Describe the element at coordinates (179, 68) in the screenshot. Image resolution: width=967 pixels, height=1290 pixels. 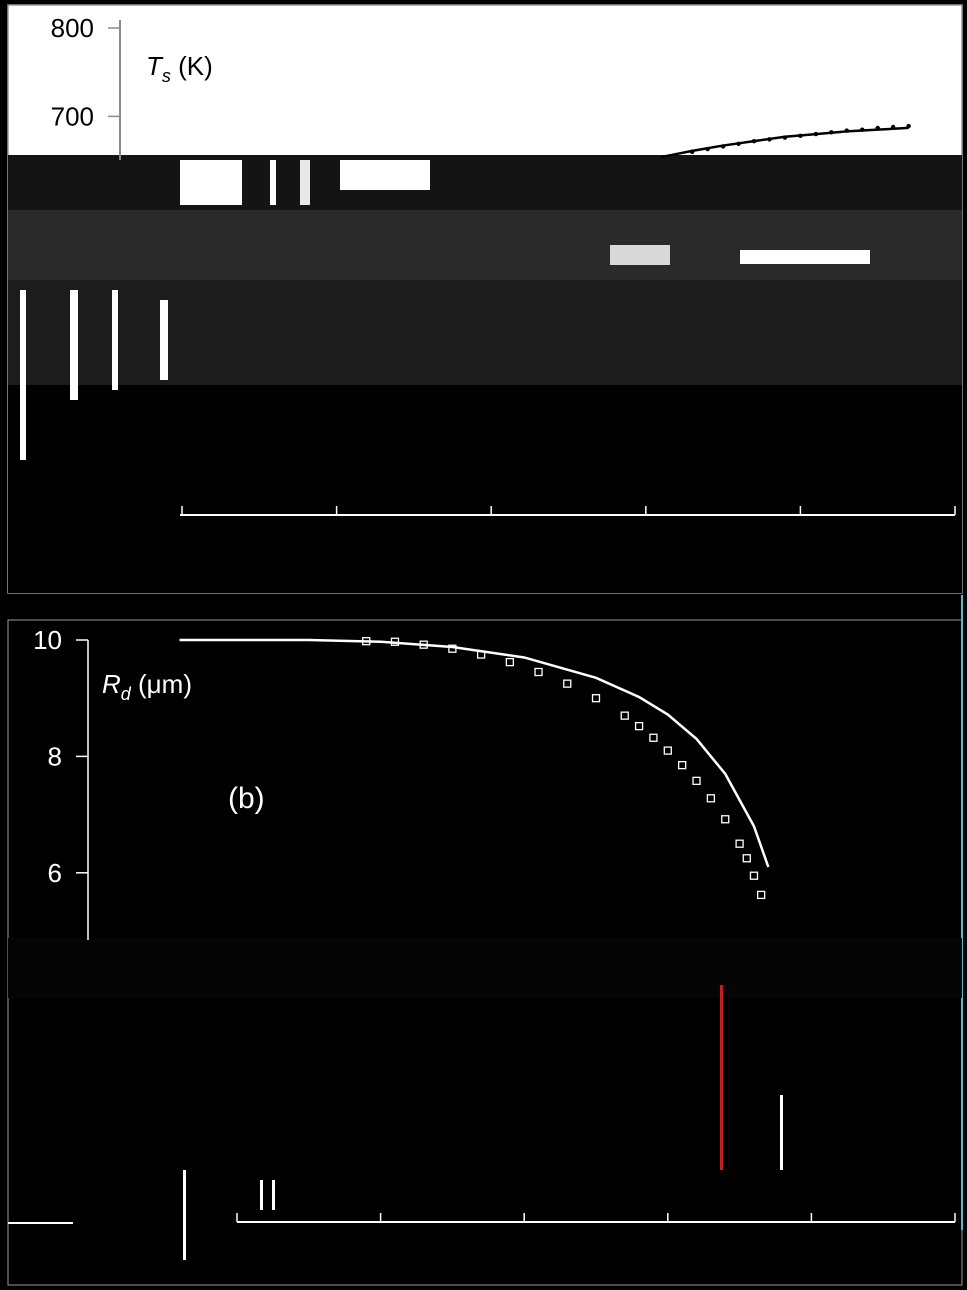
I see `y-axis-label: Ts (K)` at that location.